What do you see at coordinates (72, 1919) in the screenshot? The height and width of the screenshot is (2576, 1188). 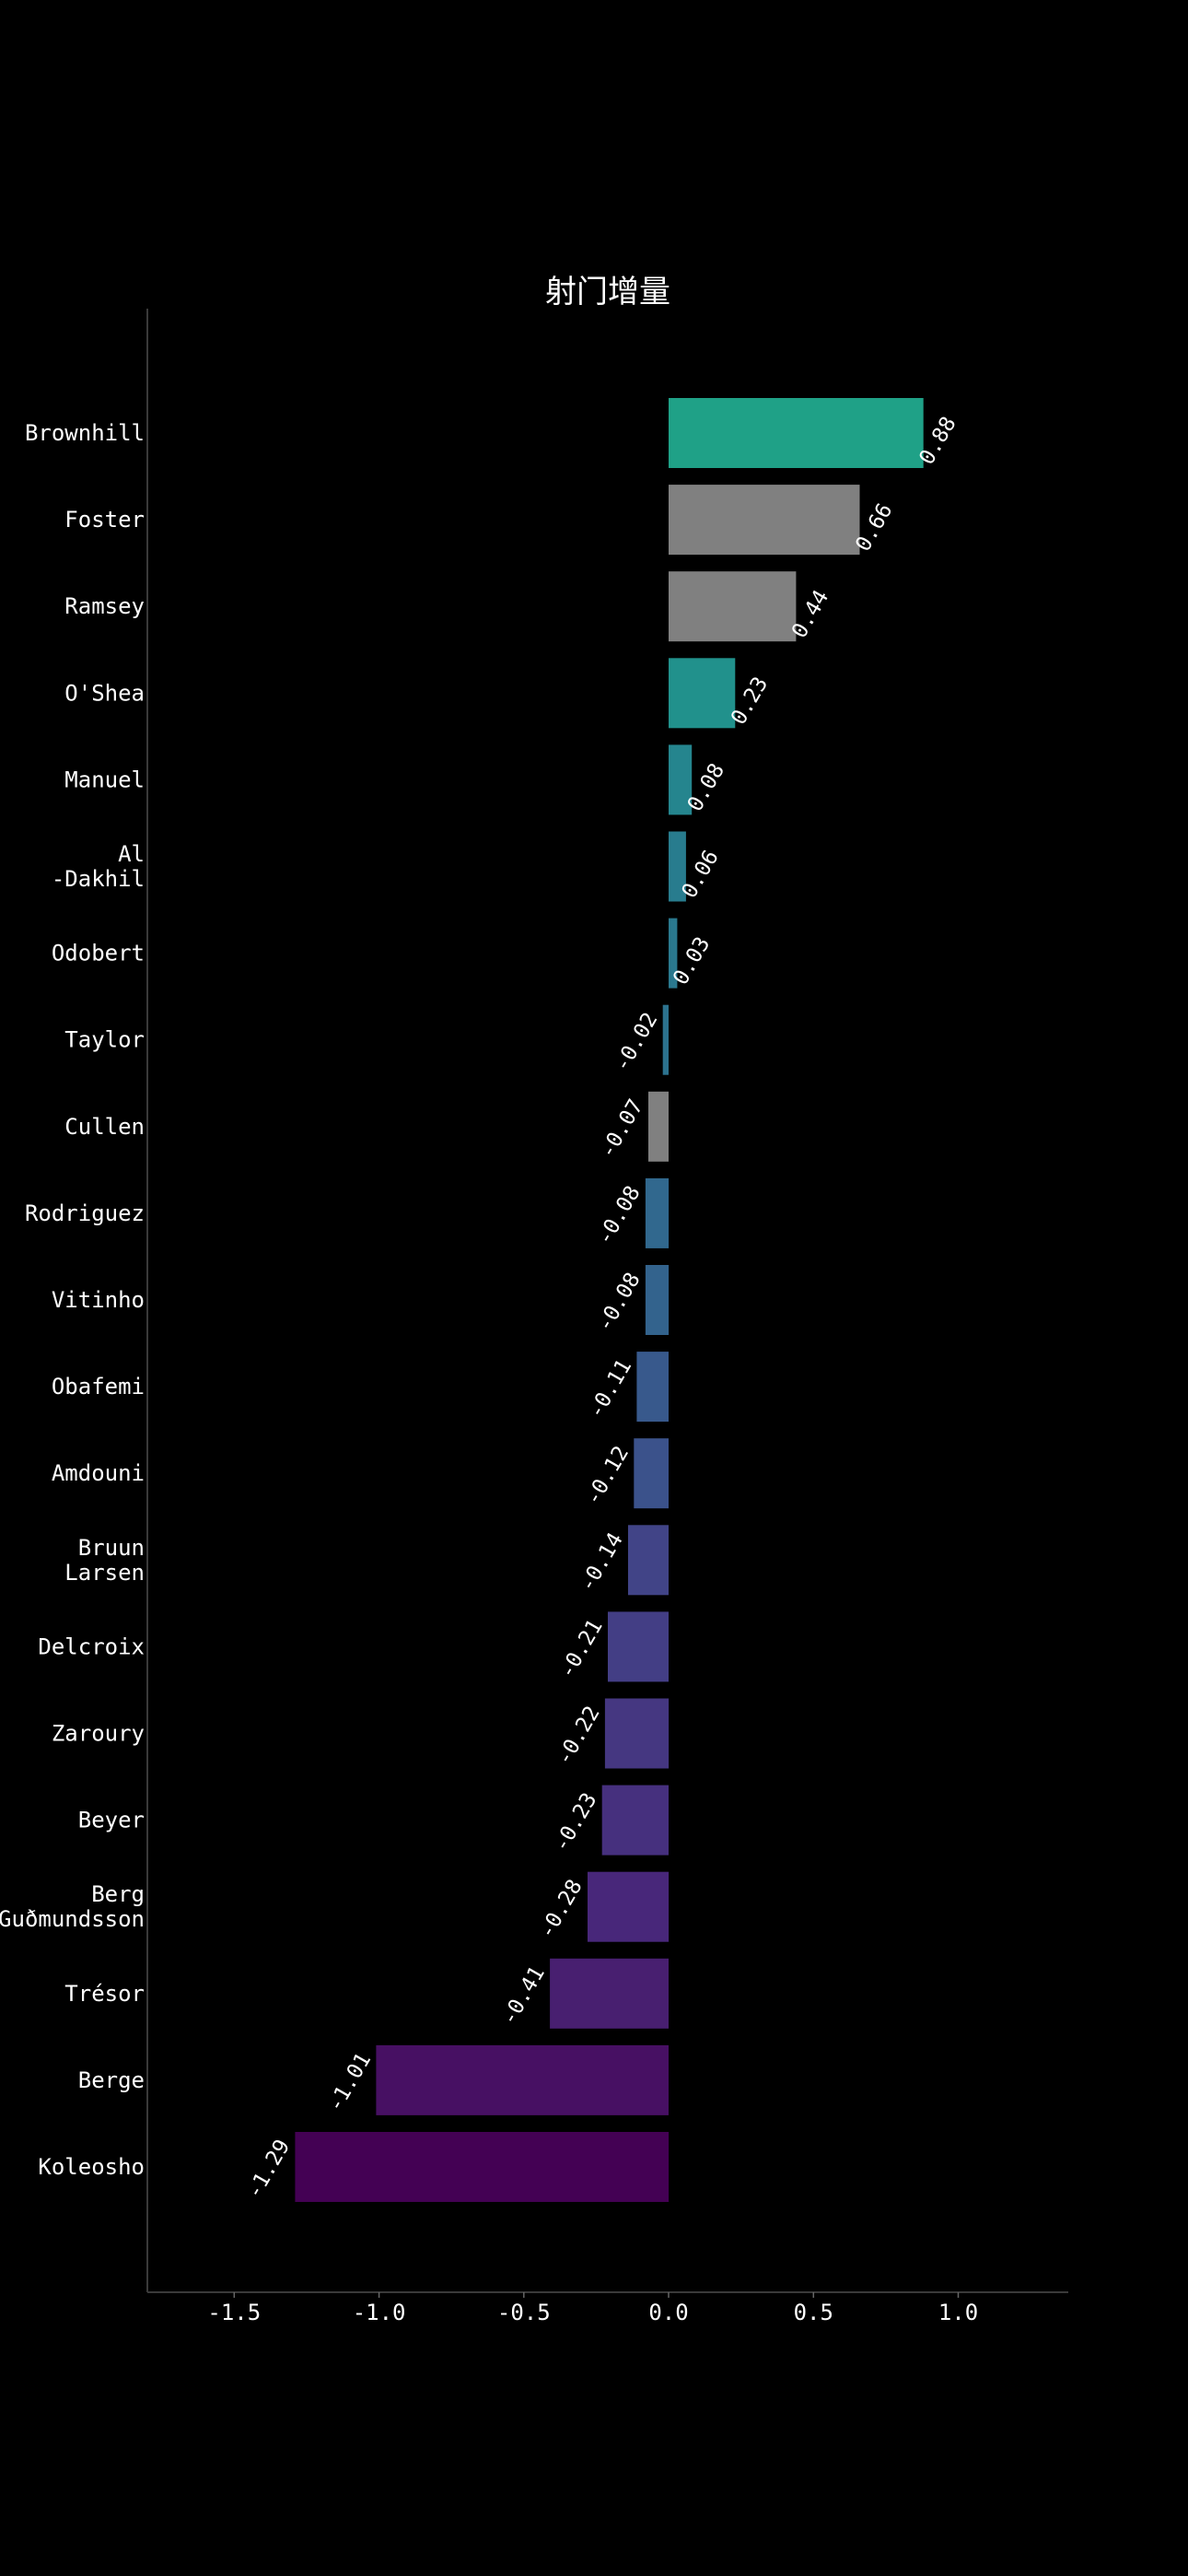 I see `category-label-line: Guðmundsson` at bounding box center [72, 1919].